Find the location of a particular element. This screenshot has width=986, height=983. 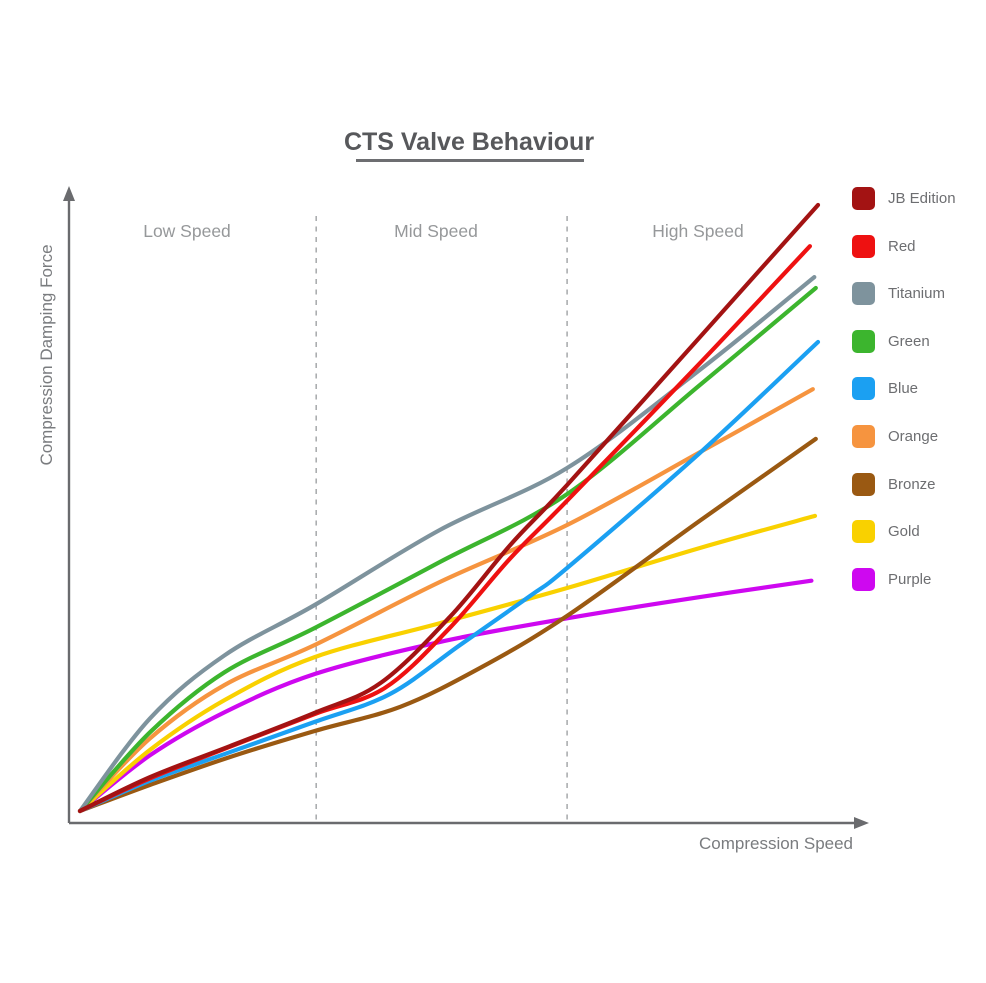

legend-item: Orange is located at coordinates (904, 436).